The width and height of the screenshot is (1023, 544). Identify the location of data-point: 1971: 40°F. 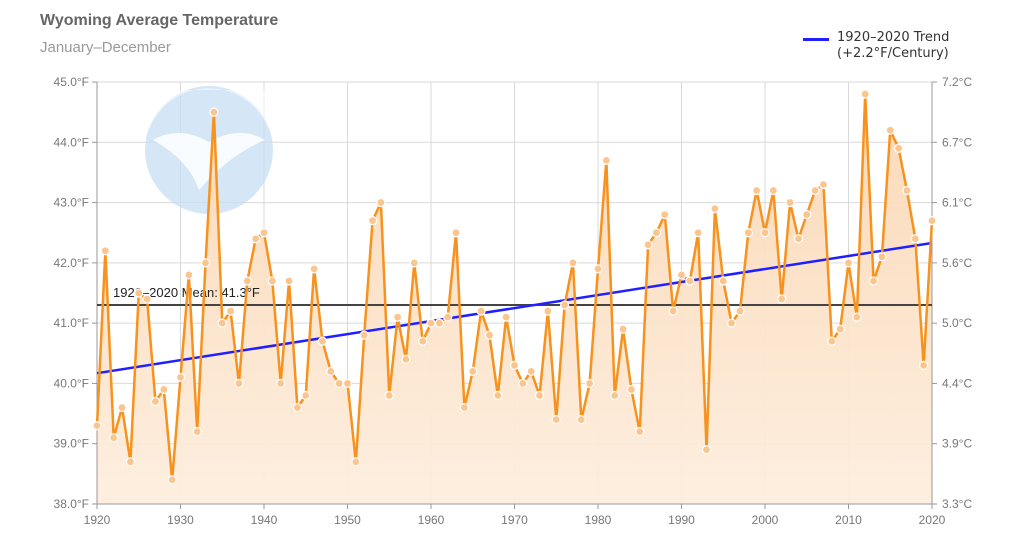
(523, 383).